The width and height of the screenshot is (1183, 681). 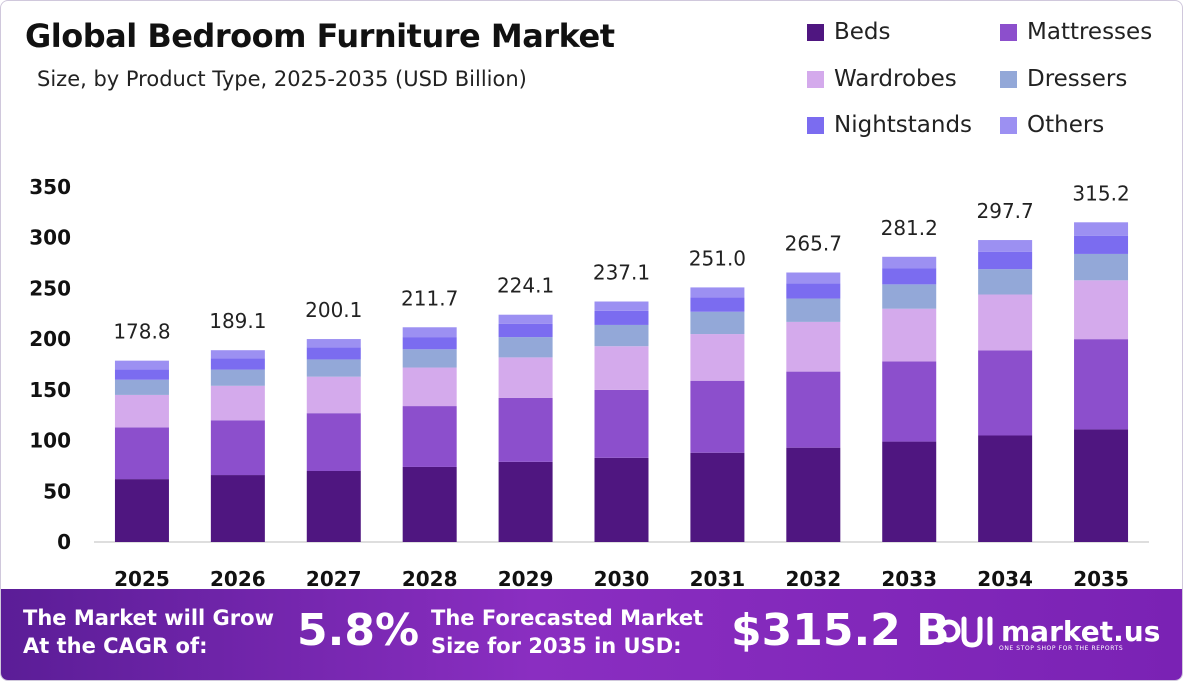 I want to click on data-label-total: 224.1, so click(x=525, y=286).